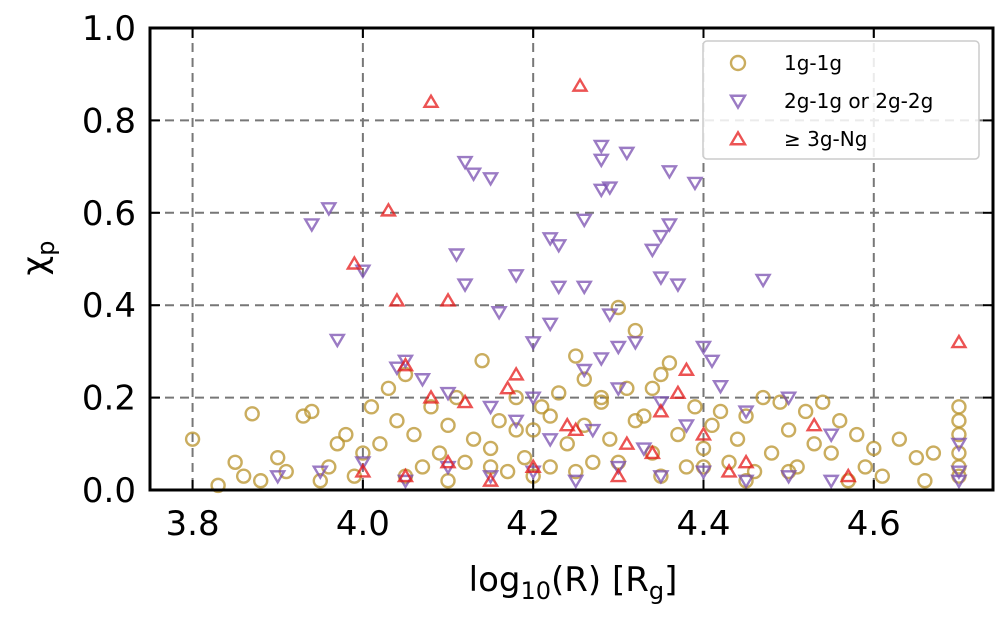 The height and width of the screenshot is (621, 1005). Describe the element at coordinates (858, 101) in the screenshot. I see `legend-label: 2g-1g or 2g-2g` at that location.